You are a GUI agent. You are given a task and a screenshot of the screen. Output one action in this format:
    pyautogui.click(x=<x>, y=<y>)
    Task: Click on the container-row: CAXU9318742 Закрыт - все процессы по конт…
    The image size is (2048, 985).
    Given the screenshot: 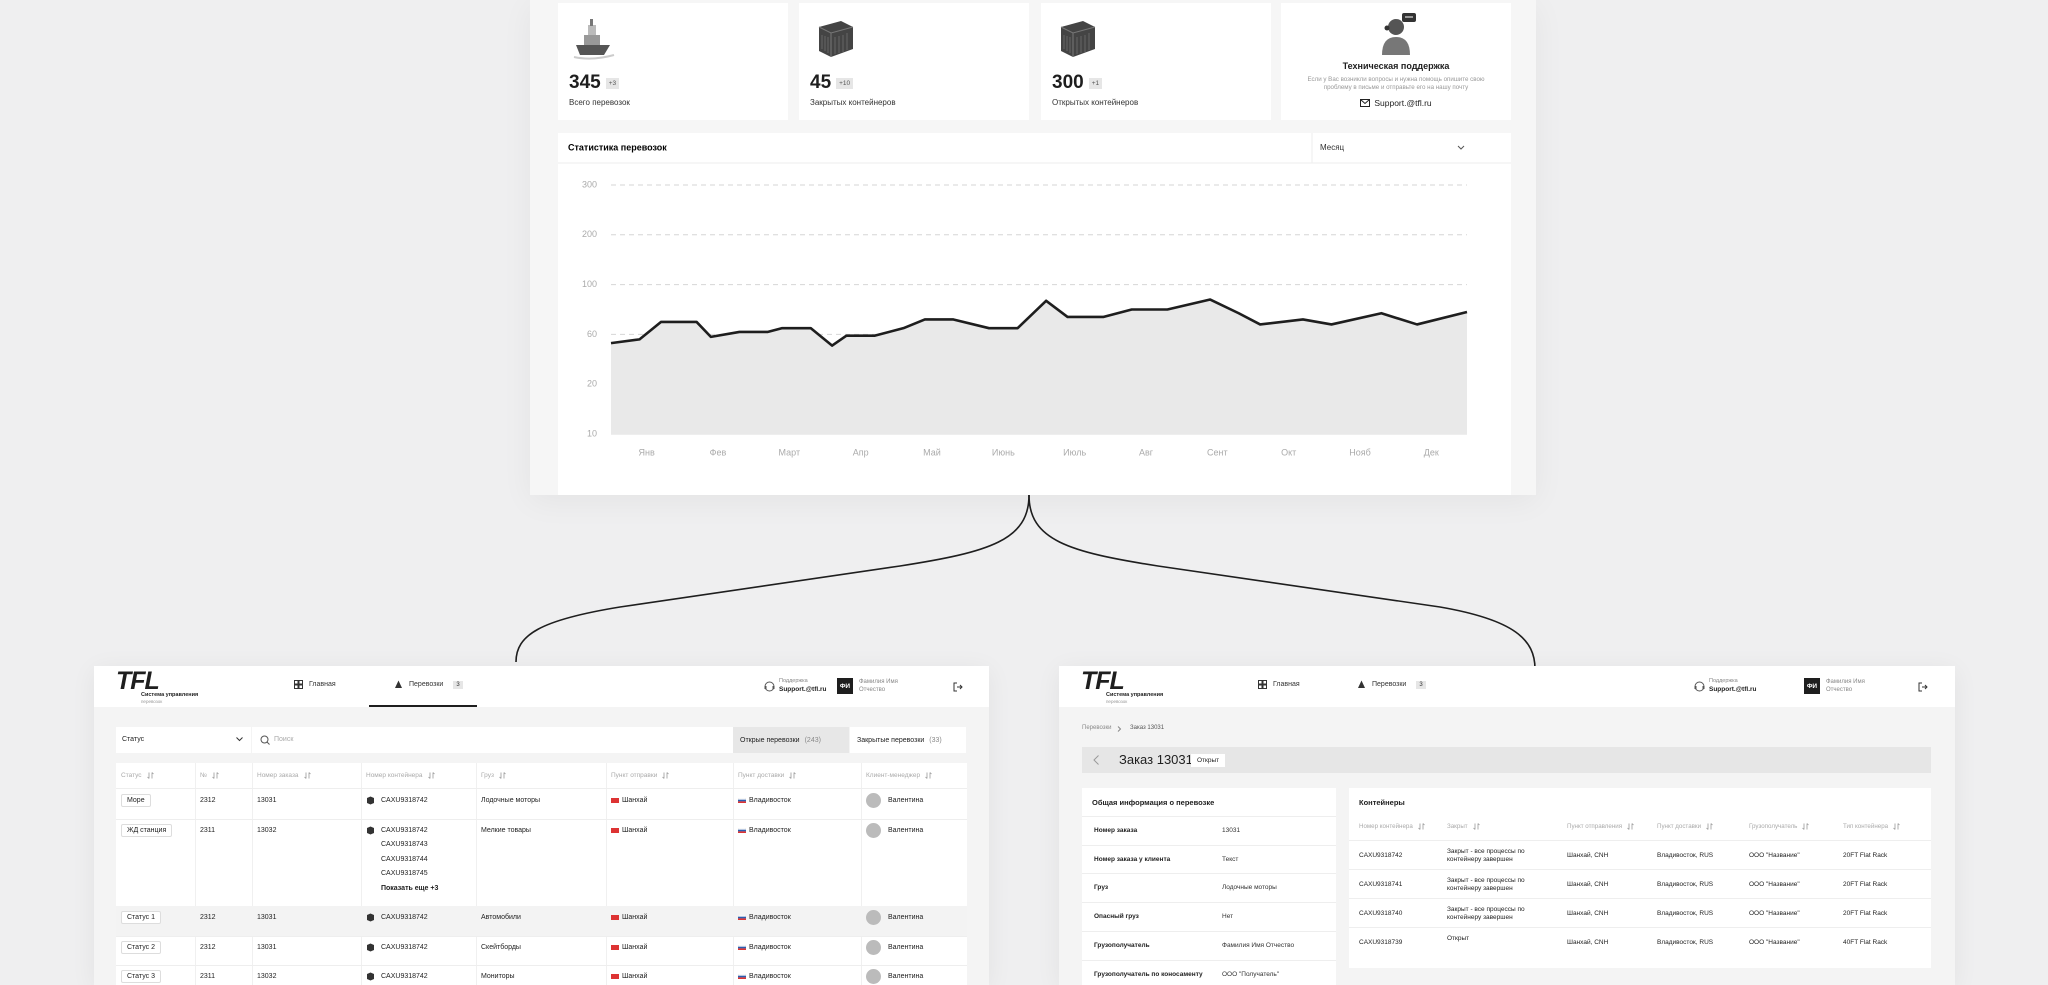 What is the action you would take?
    pyautogui.click(x=1640, y=855)
    